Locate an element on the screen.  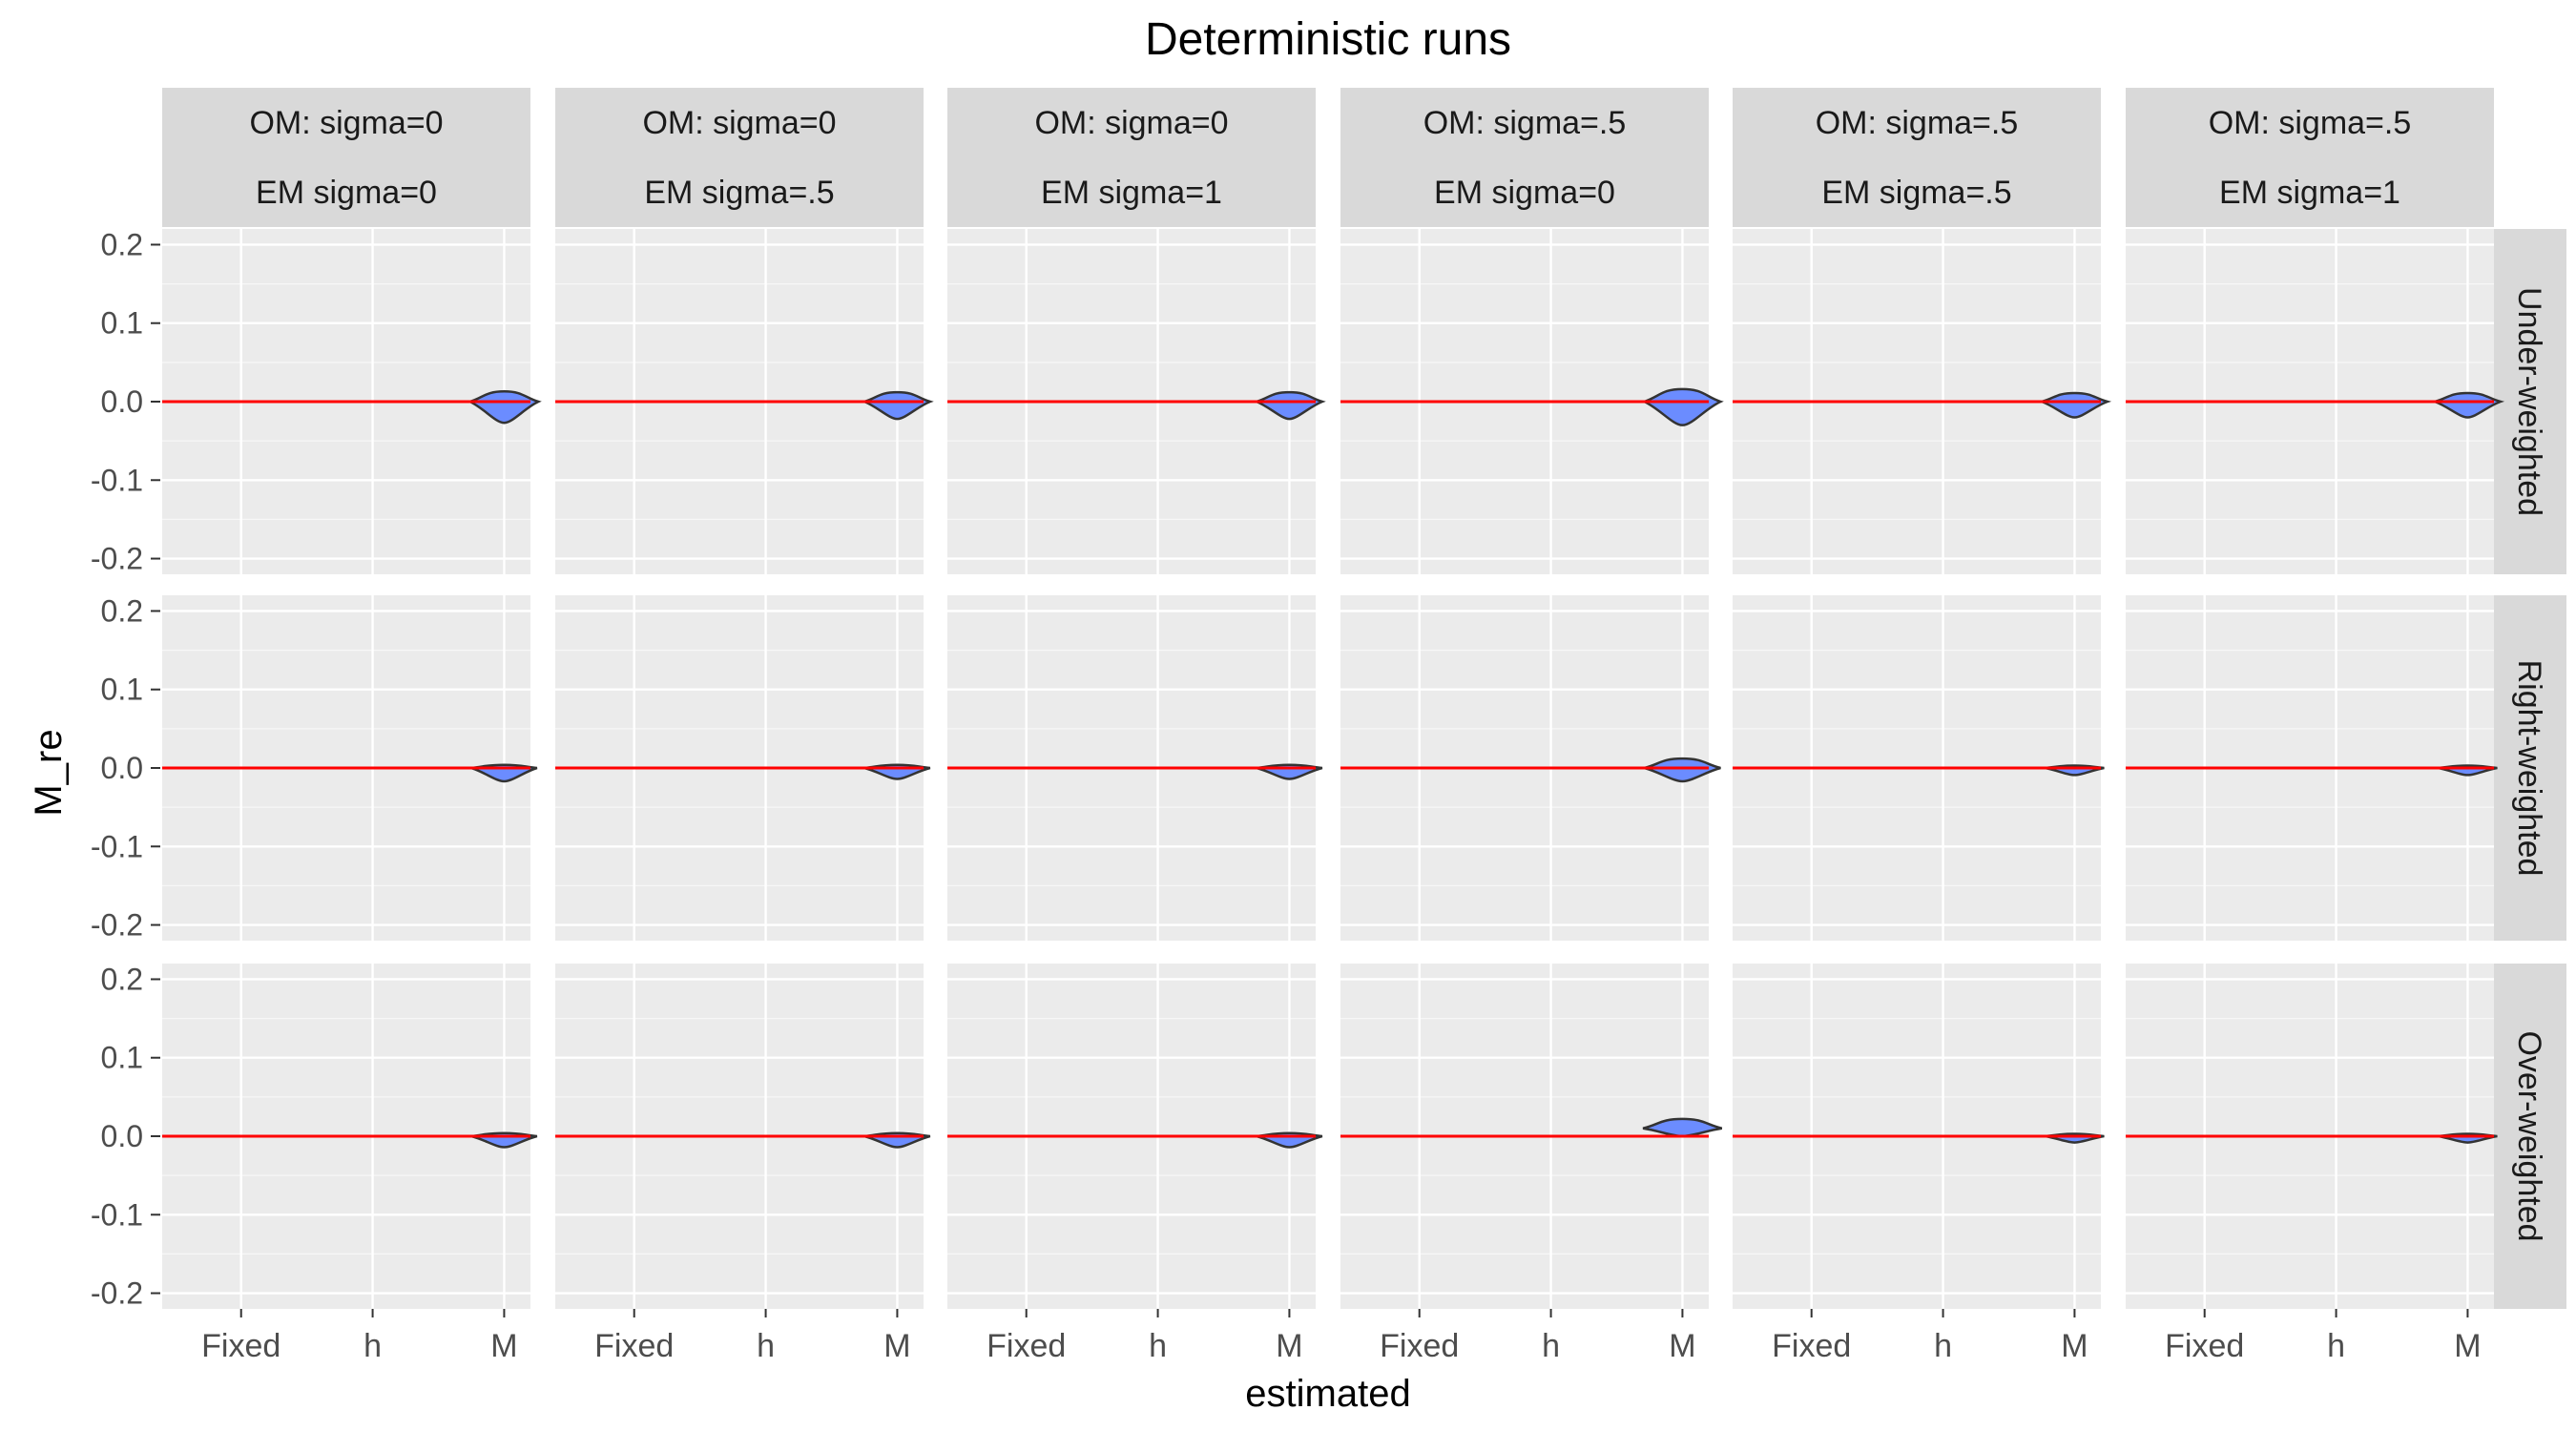
row-strip-label: Over-weighted is located at coordinates (2529, 1135).